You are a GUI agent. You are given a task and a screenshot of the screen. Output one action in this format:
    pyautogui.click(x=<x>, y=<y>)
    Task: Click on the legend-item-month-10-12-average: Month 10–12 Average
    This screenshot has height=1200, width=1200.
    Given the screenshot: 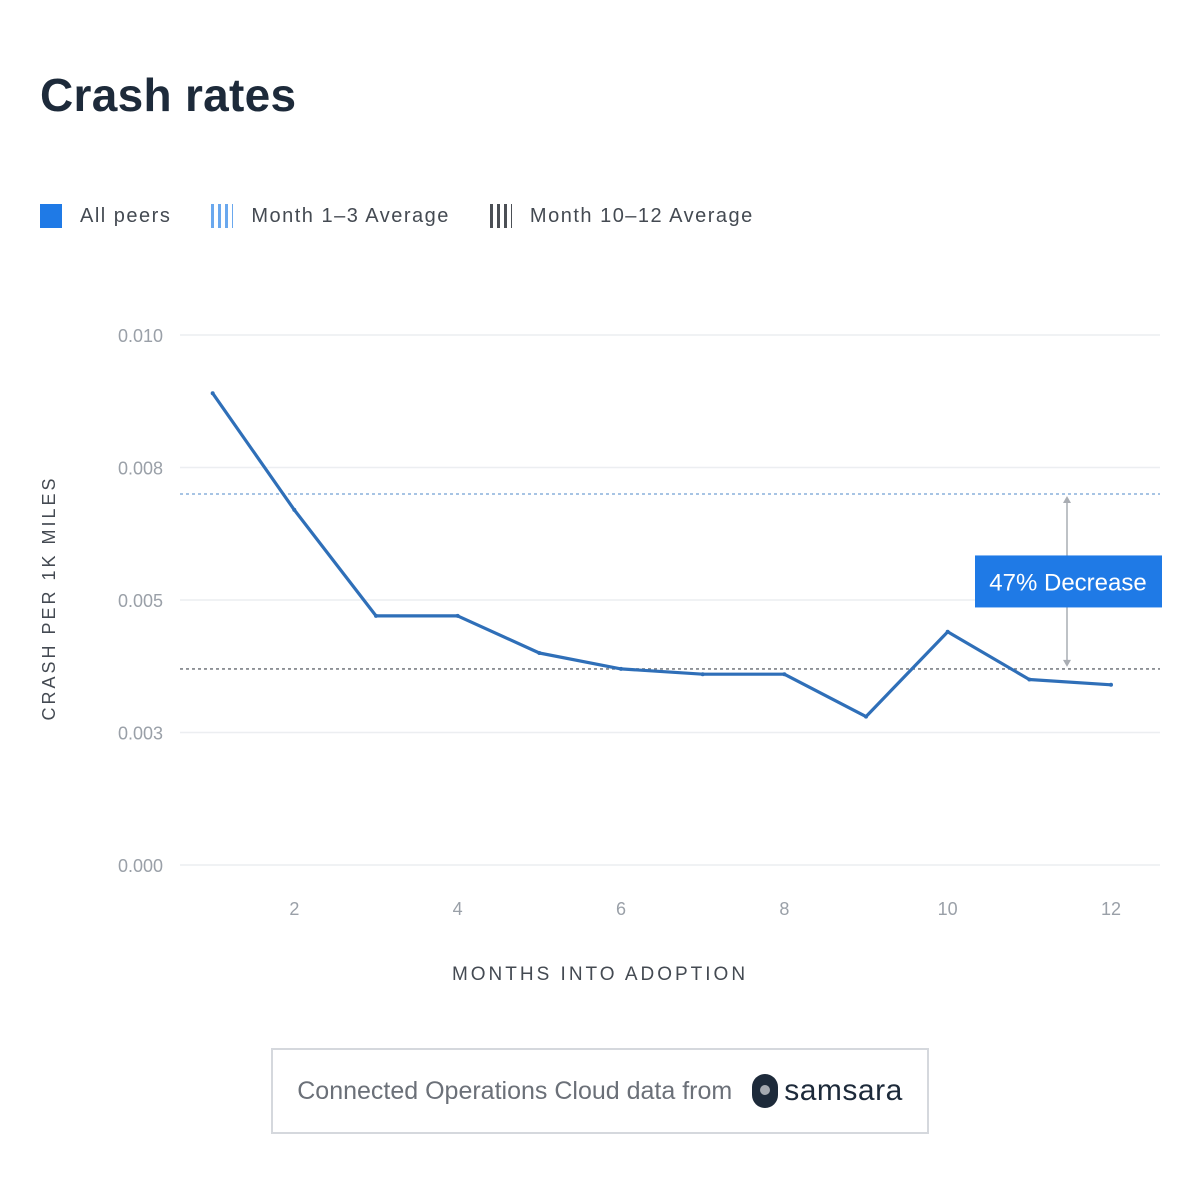 What is the action you would take?
    pyautogui.click(x=621, y=216)
    